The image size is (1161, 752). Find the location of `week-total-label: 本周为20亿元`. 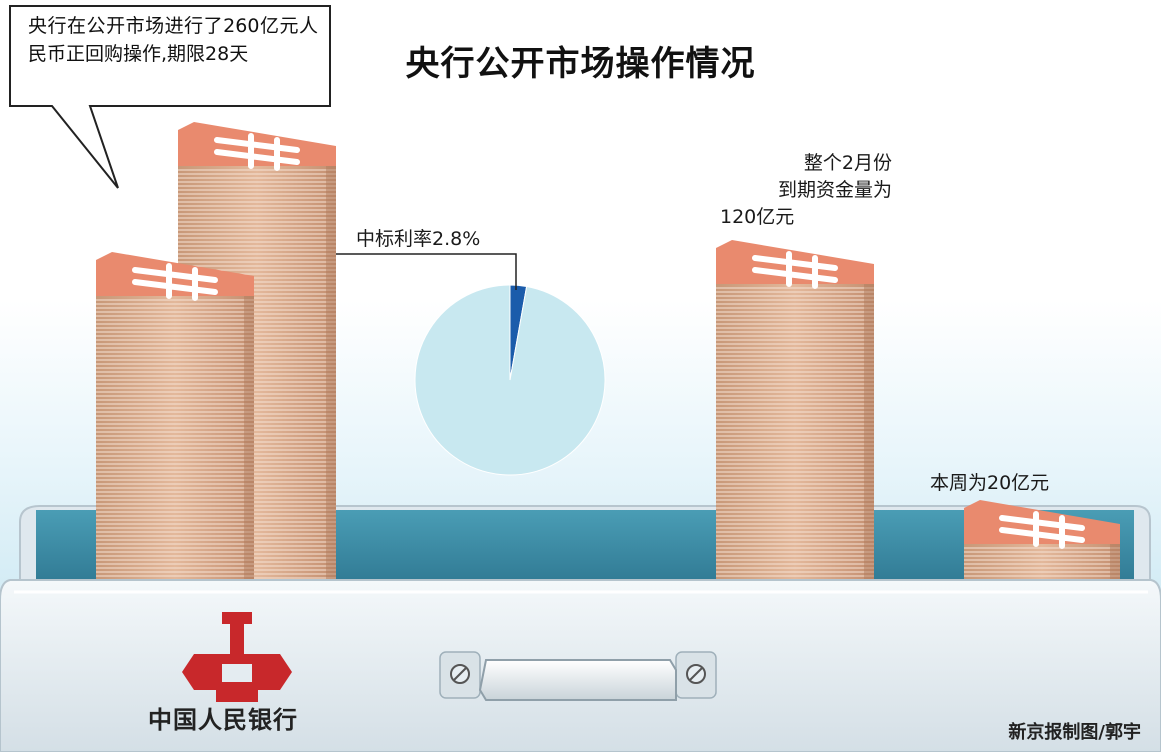

week-total-label: 本周为20亿元 is located at coordinates (990, 483).